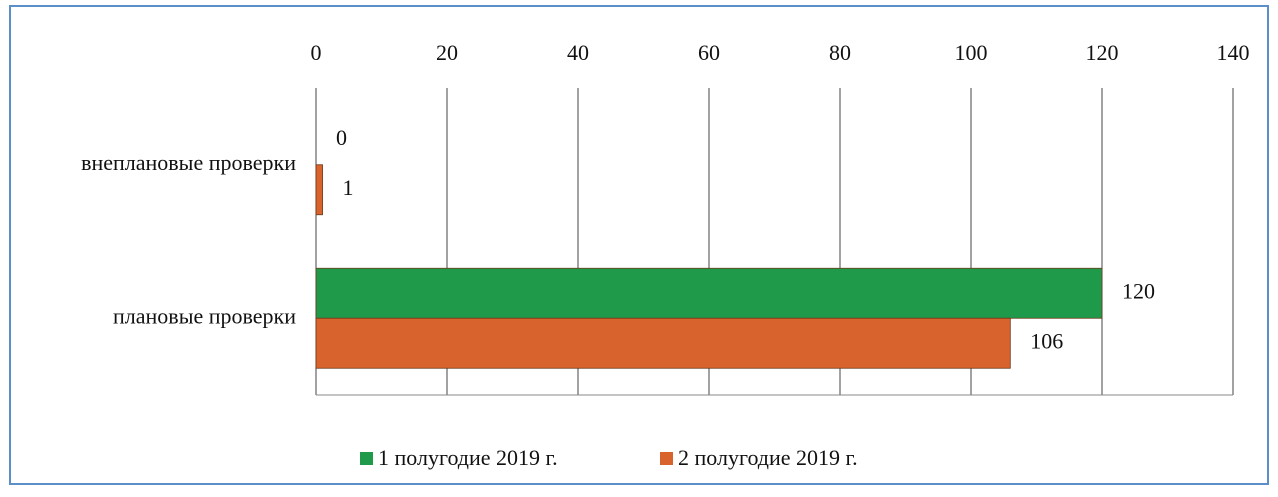 Image resolution: width=1278 pixels, height=497 pixels. What do you see at coordinates (1138, 290) in the screenshot?
I see `data-label: 120` at bounding box center [1138, 290].